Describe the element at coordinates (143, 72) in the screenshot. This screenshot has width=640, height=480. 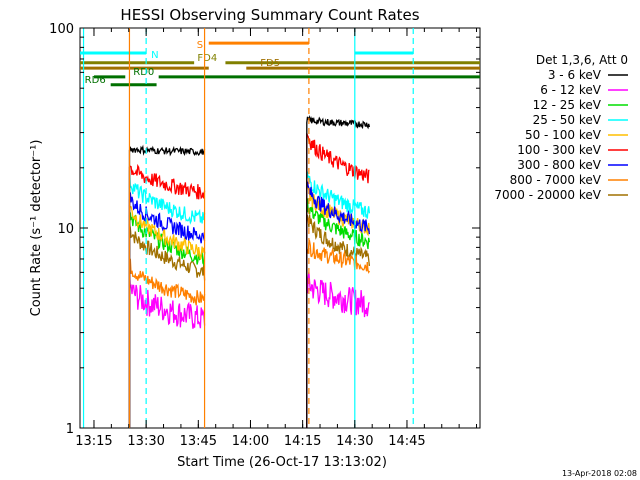
I see `flag-label: RD0` at that location.